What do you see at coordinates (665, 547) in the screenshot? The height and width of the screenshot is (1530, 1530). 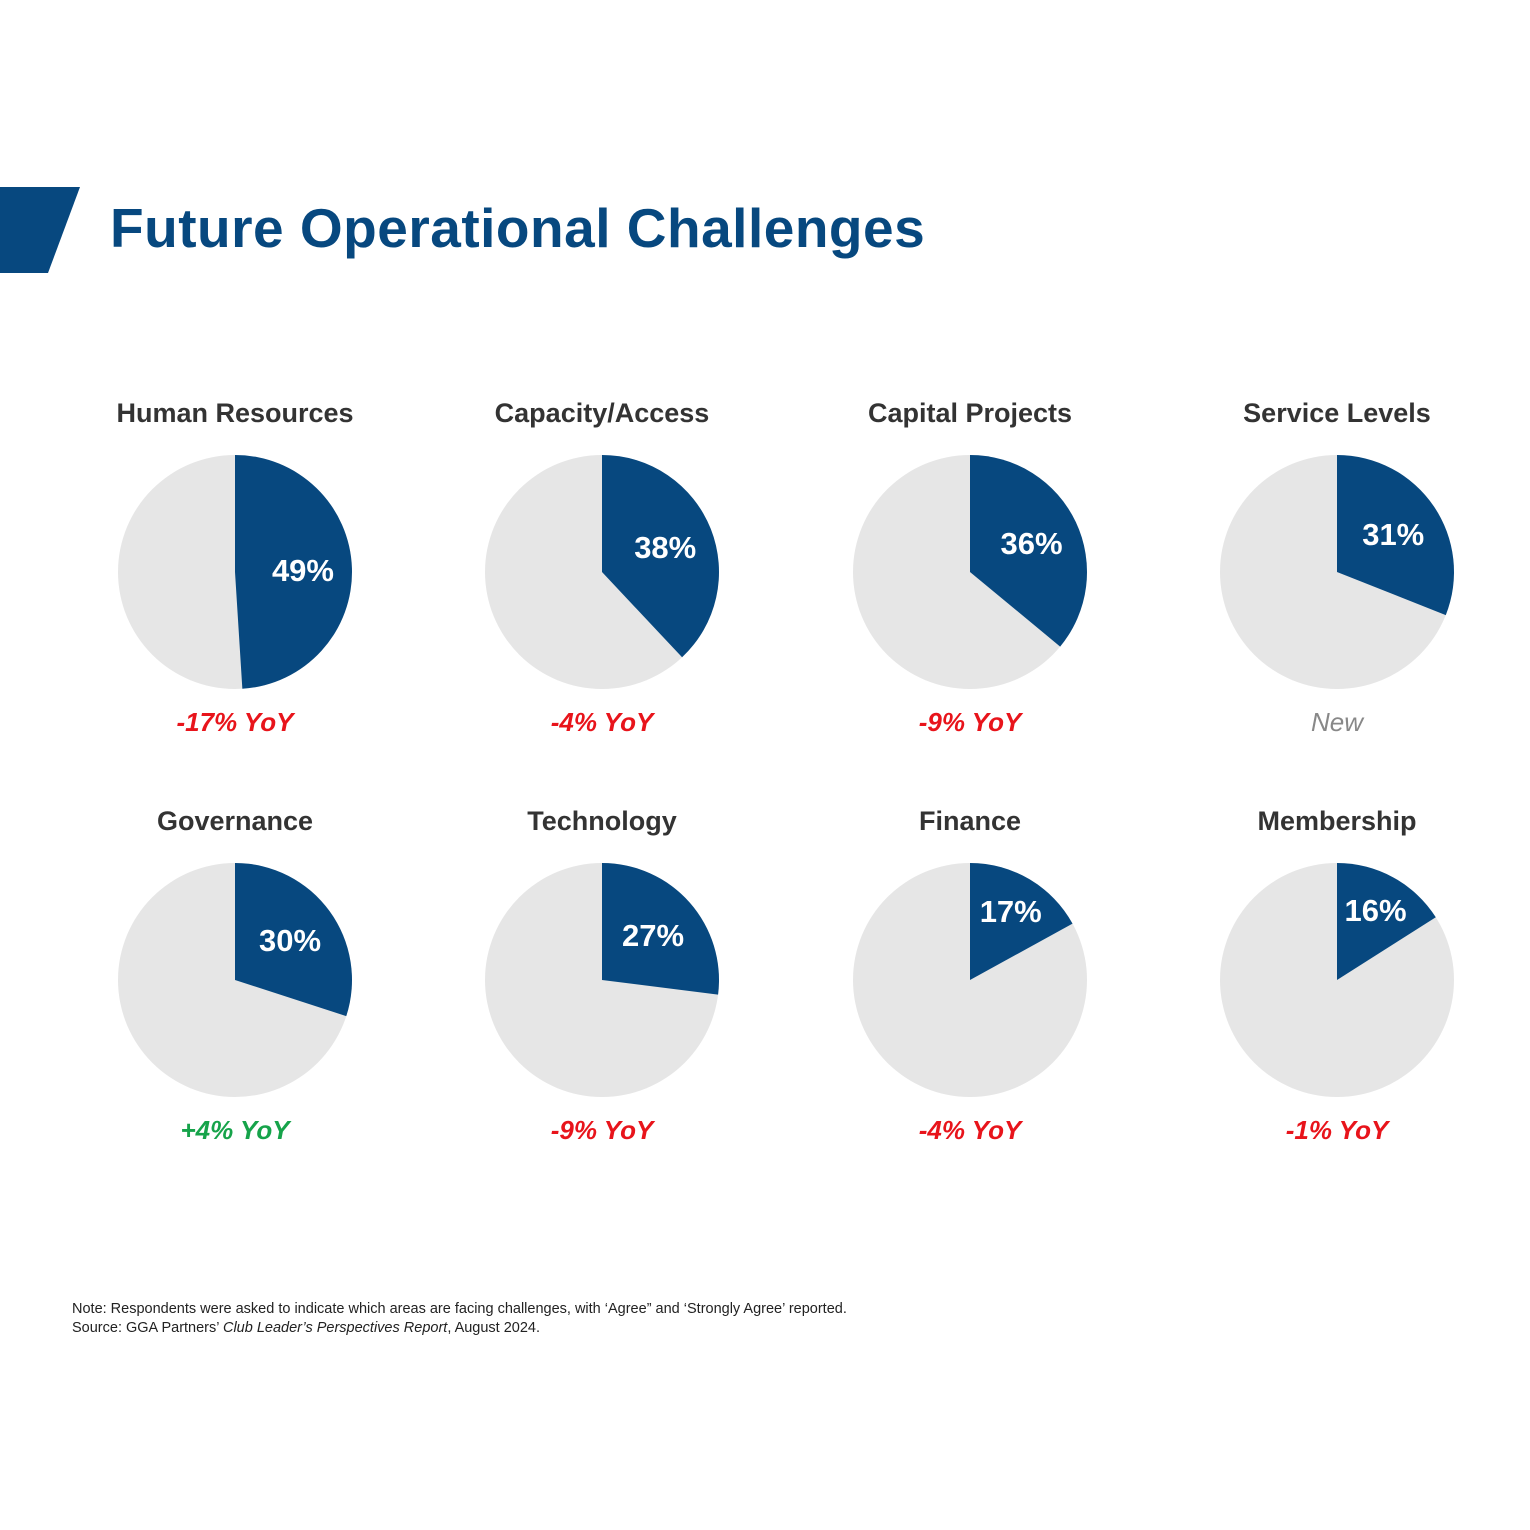 I see `pie-value-label: 38%` at bounding box center [665, 547].